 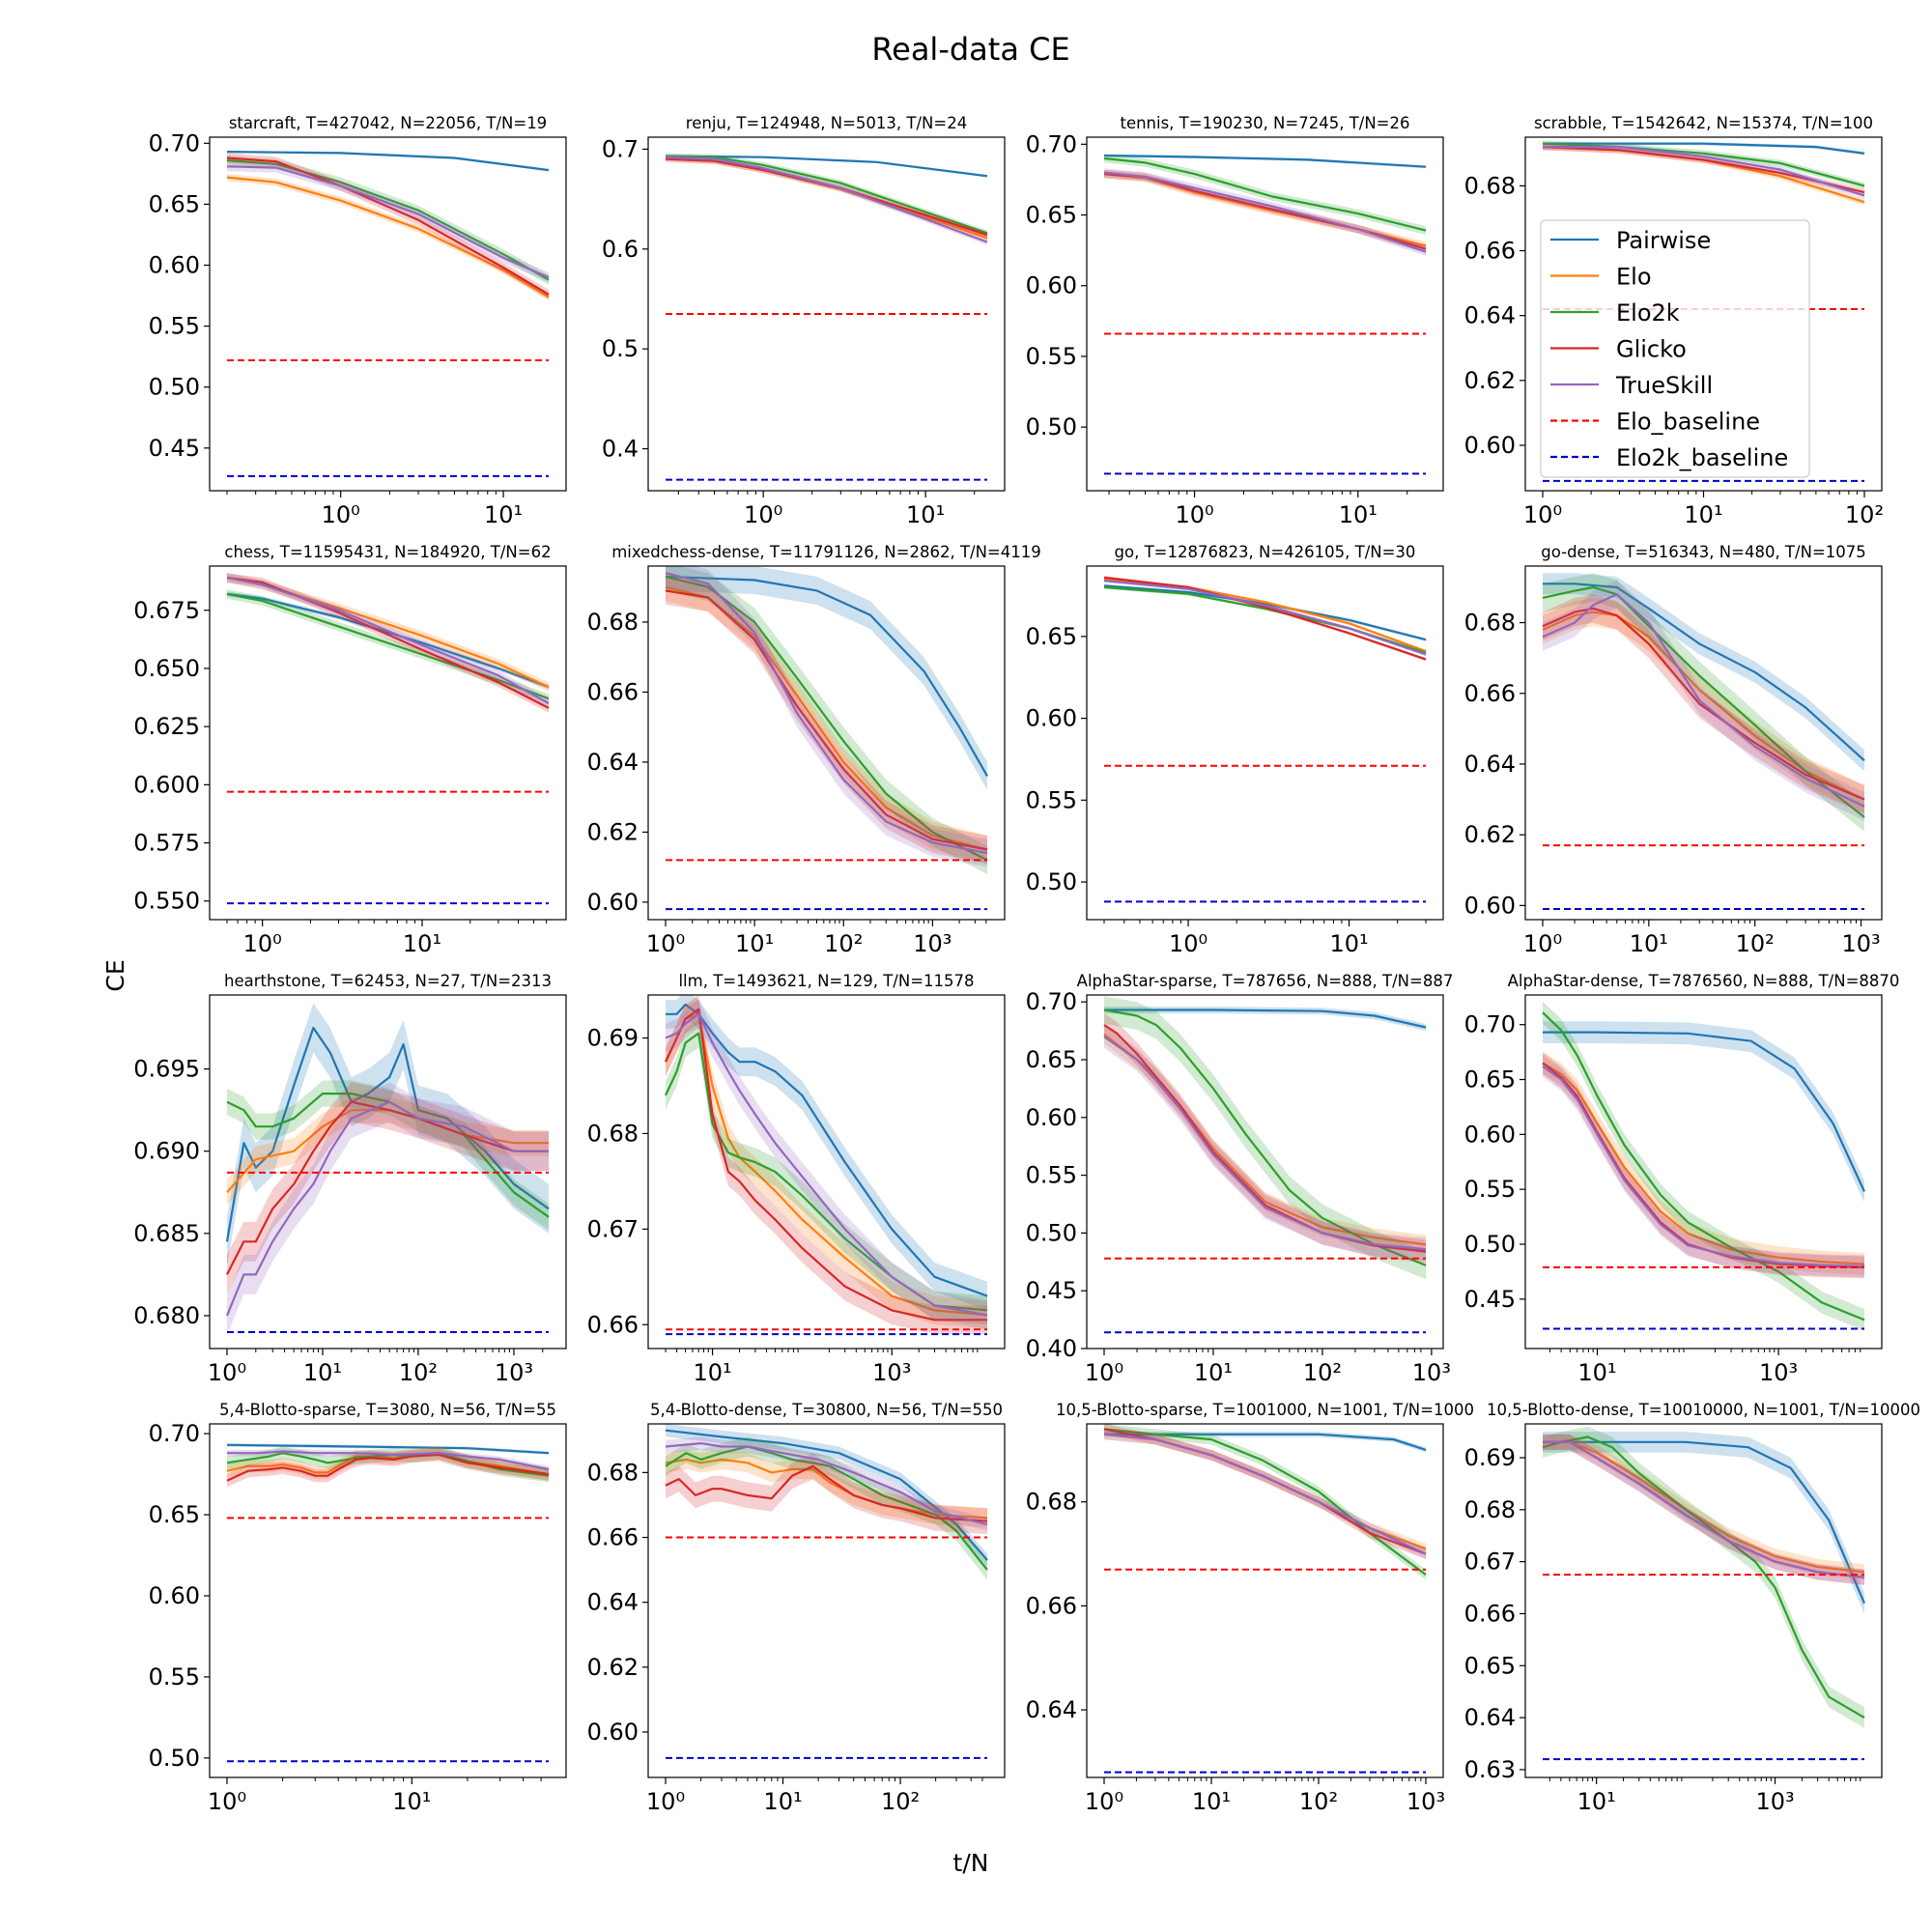 What do you see at coordinates (115, 975) in the screenshot?
I see `figure-ylabel: CE` at bounding box center [115, 975].